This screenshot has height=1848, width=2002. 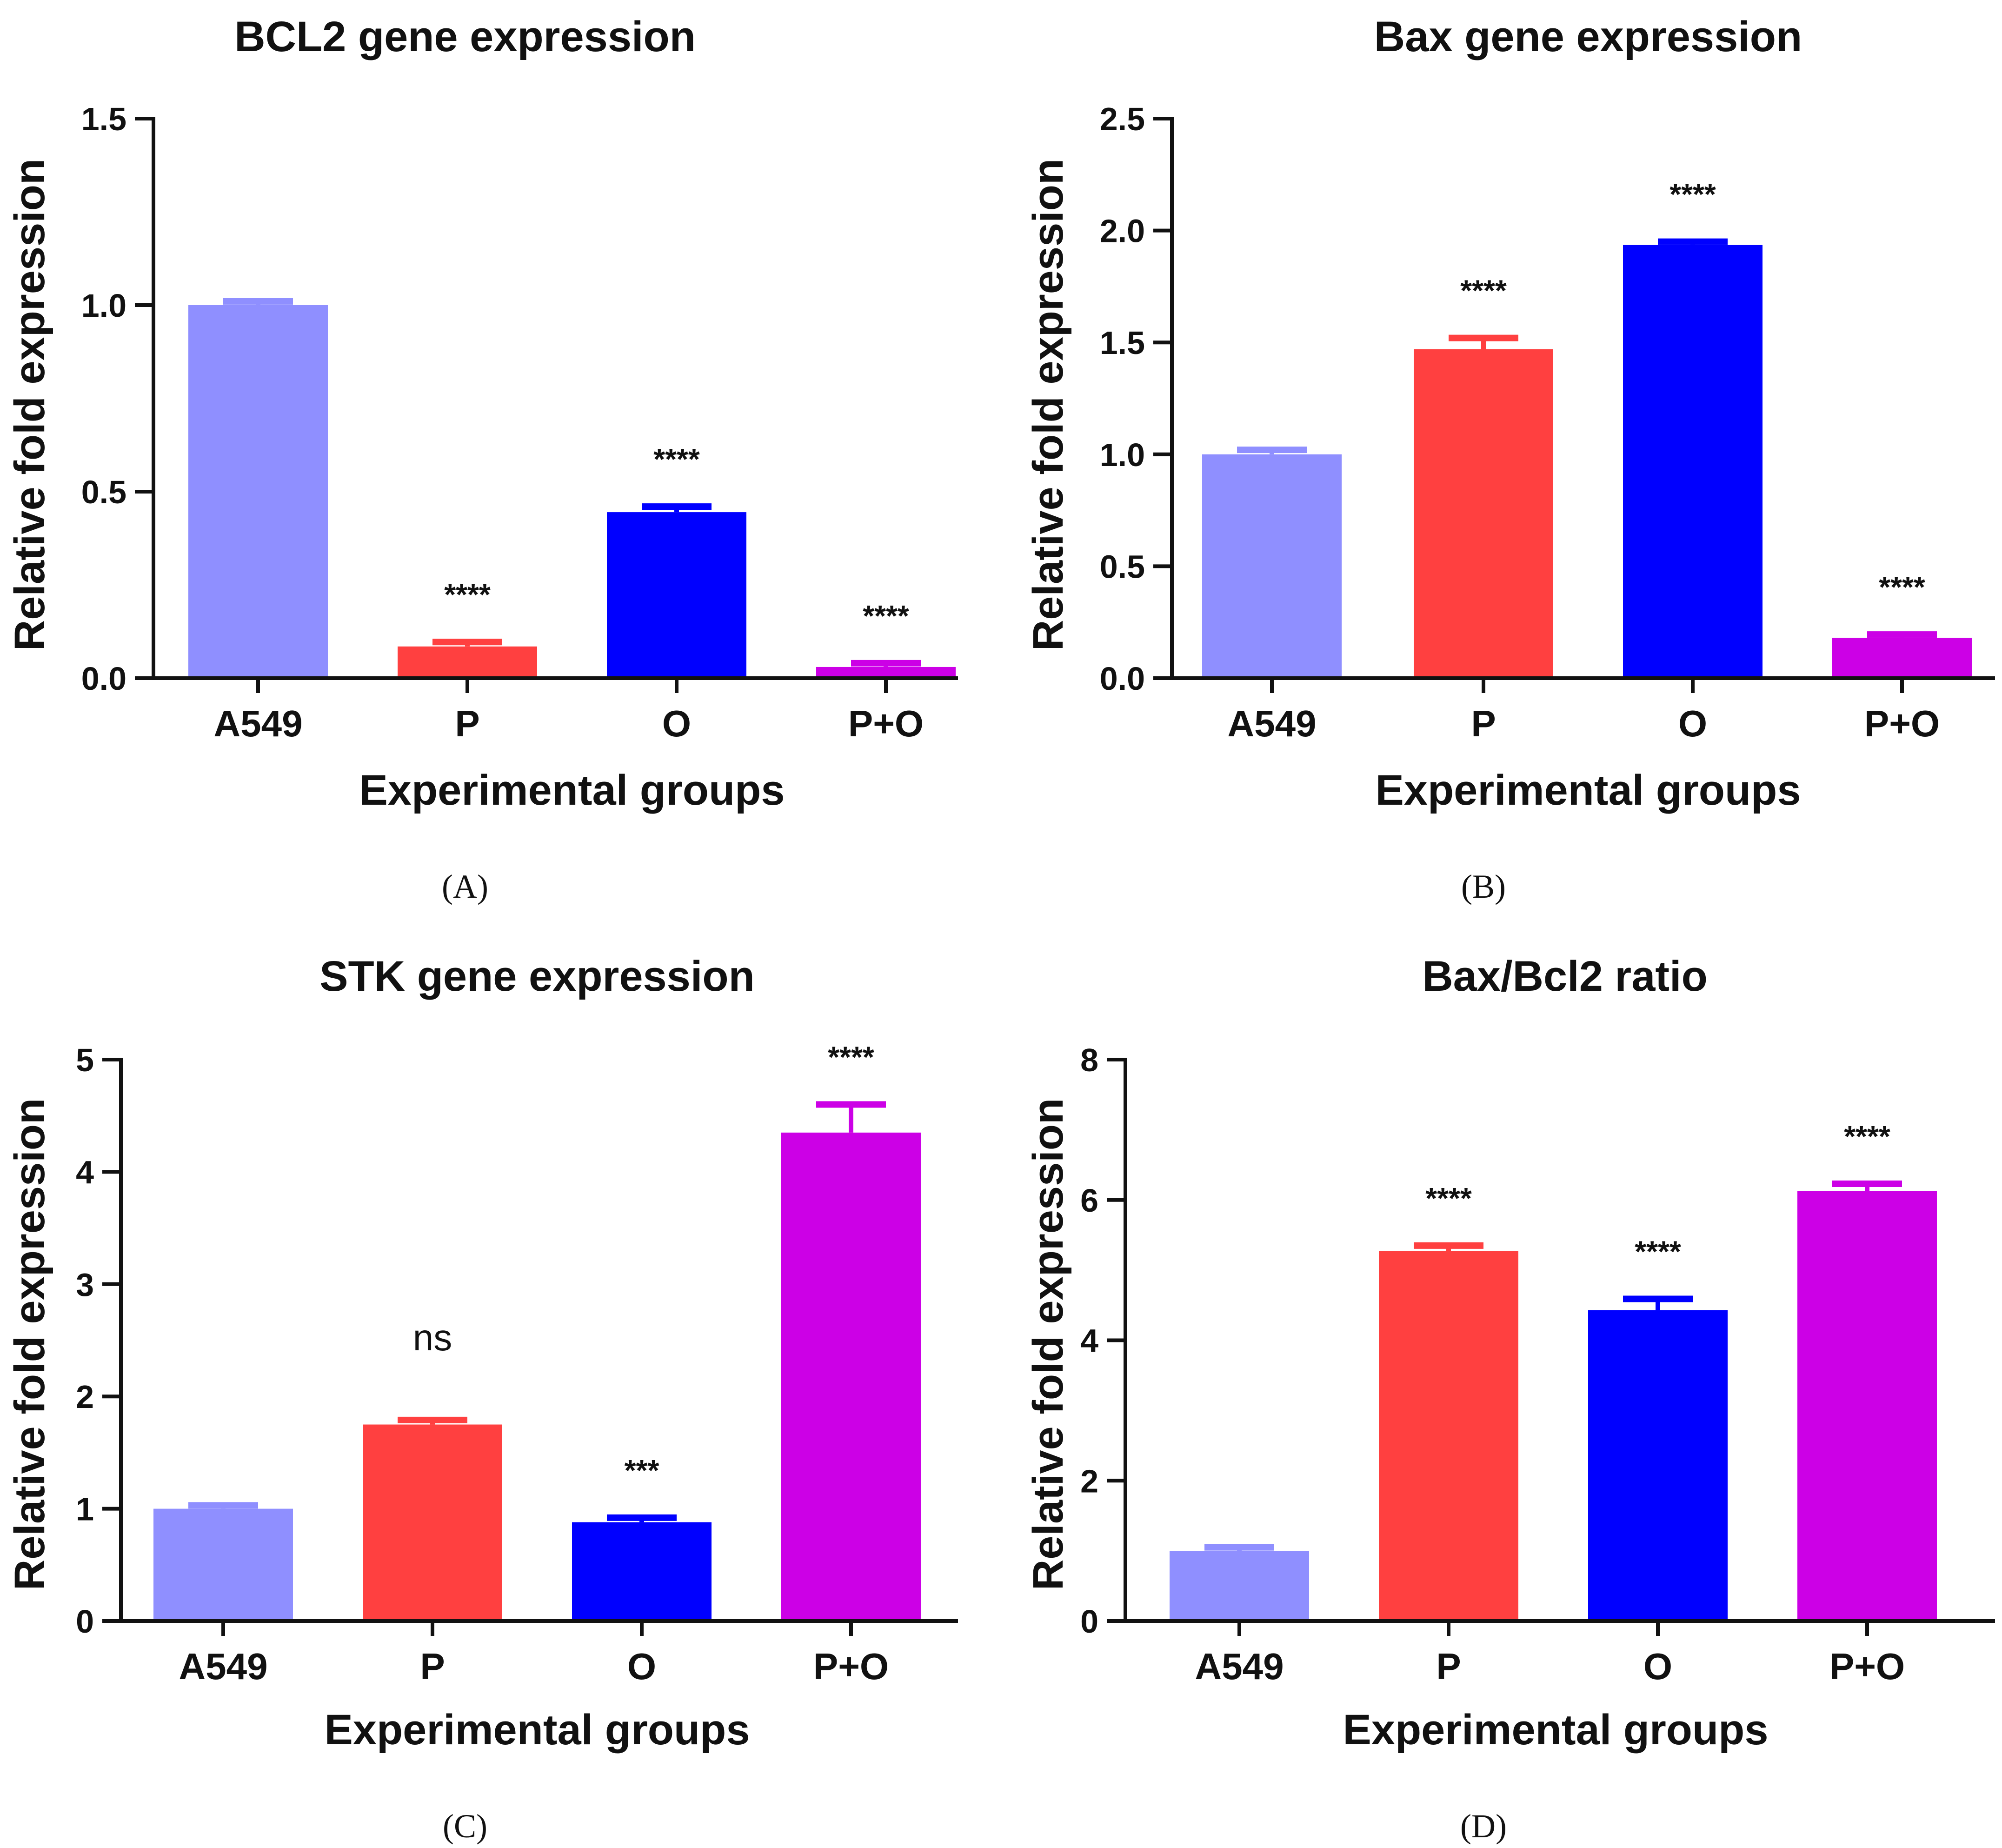 What do you see at coordinates (1565, 977) in the screenshot?
I see `chart-title: Bax/Bcl2 ratio` at bounding box center [1565, 977].